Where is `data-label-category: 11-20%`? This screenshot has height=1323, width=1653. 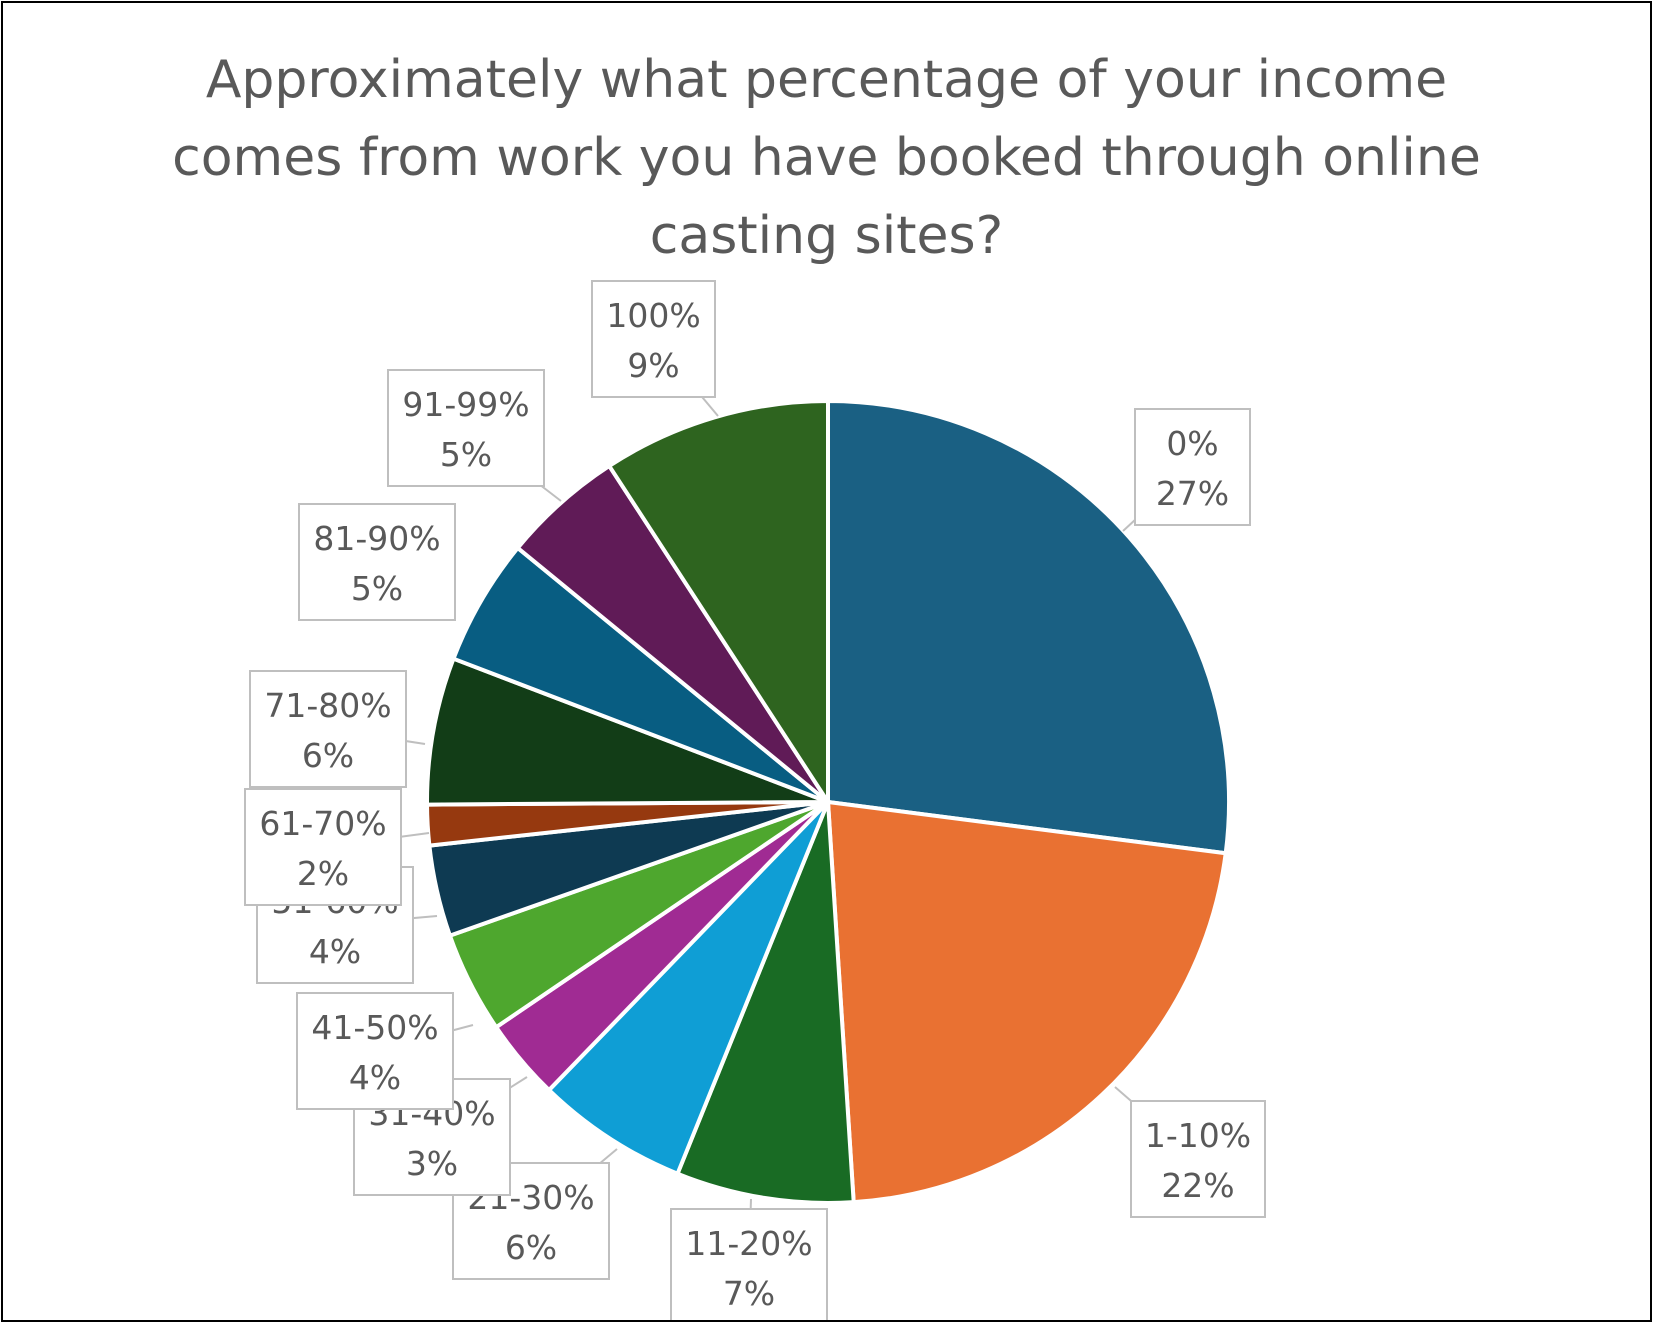
data-label-category: 11-20% is located at coordinates (748, 1243).